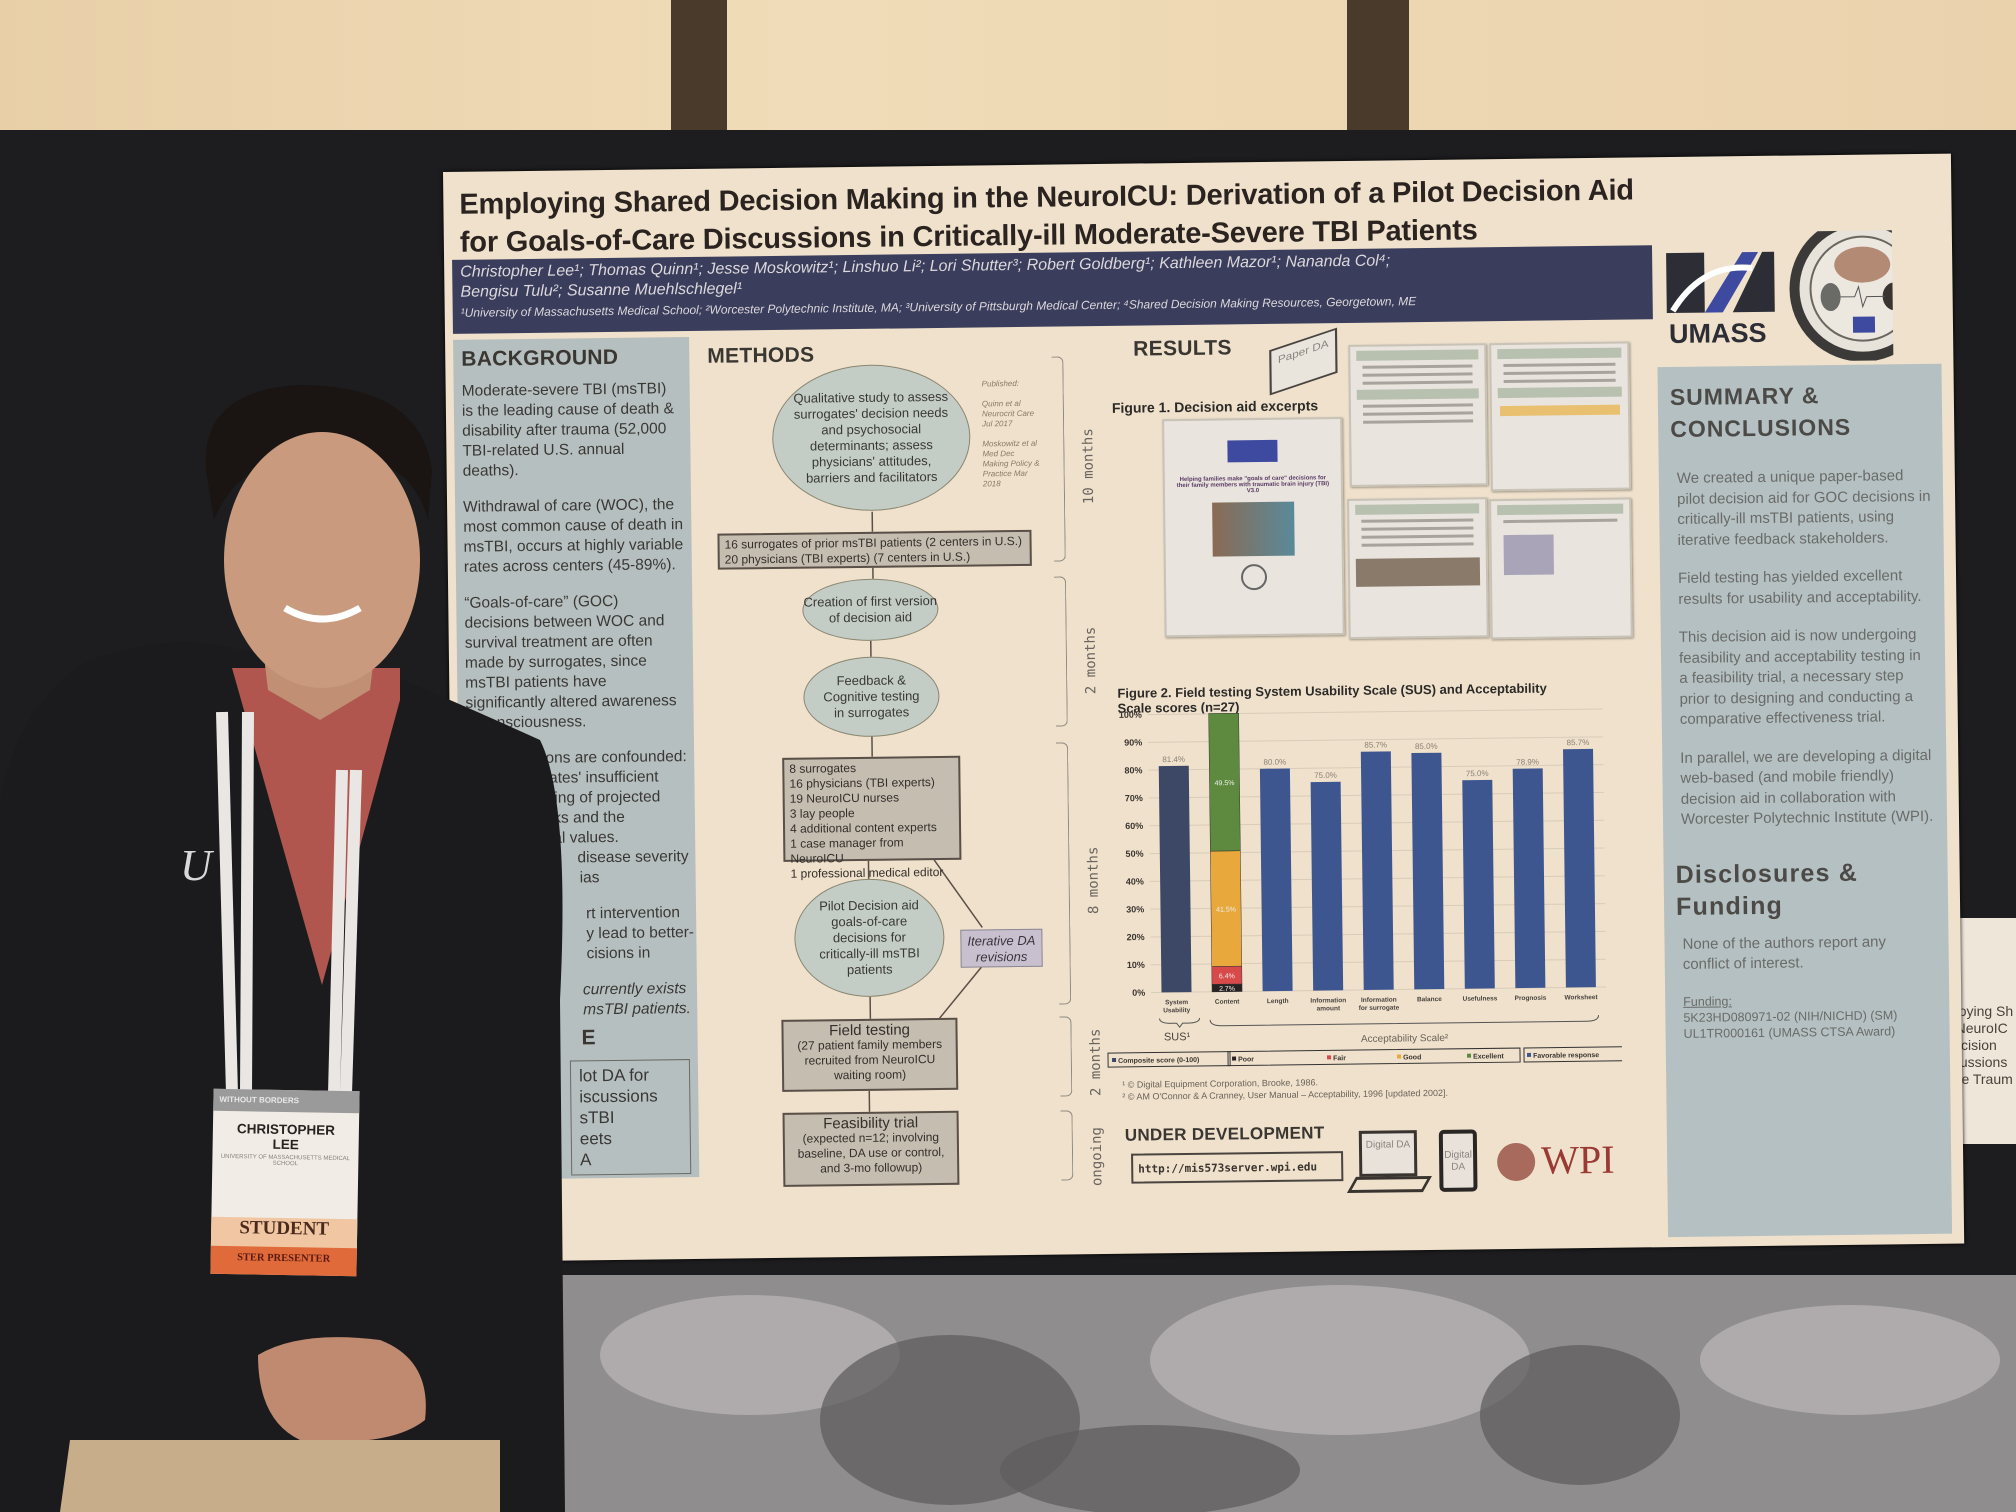 This screenshot has height=1512, width=2016. What do you see at coordinates (1091, 660) in the screenshot?
I see `timeline-label: 2 months` at bounding box center [1091, 660].